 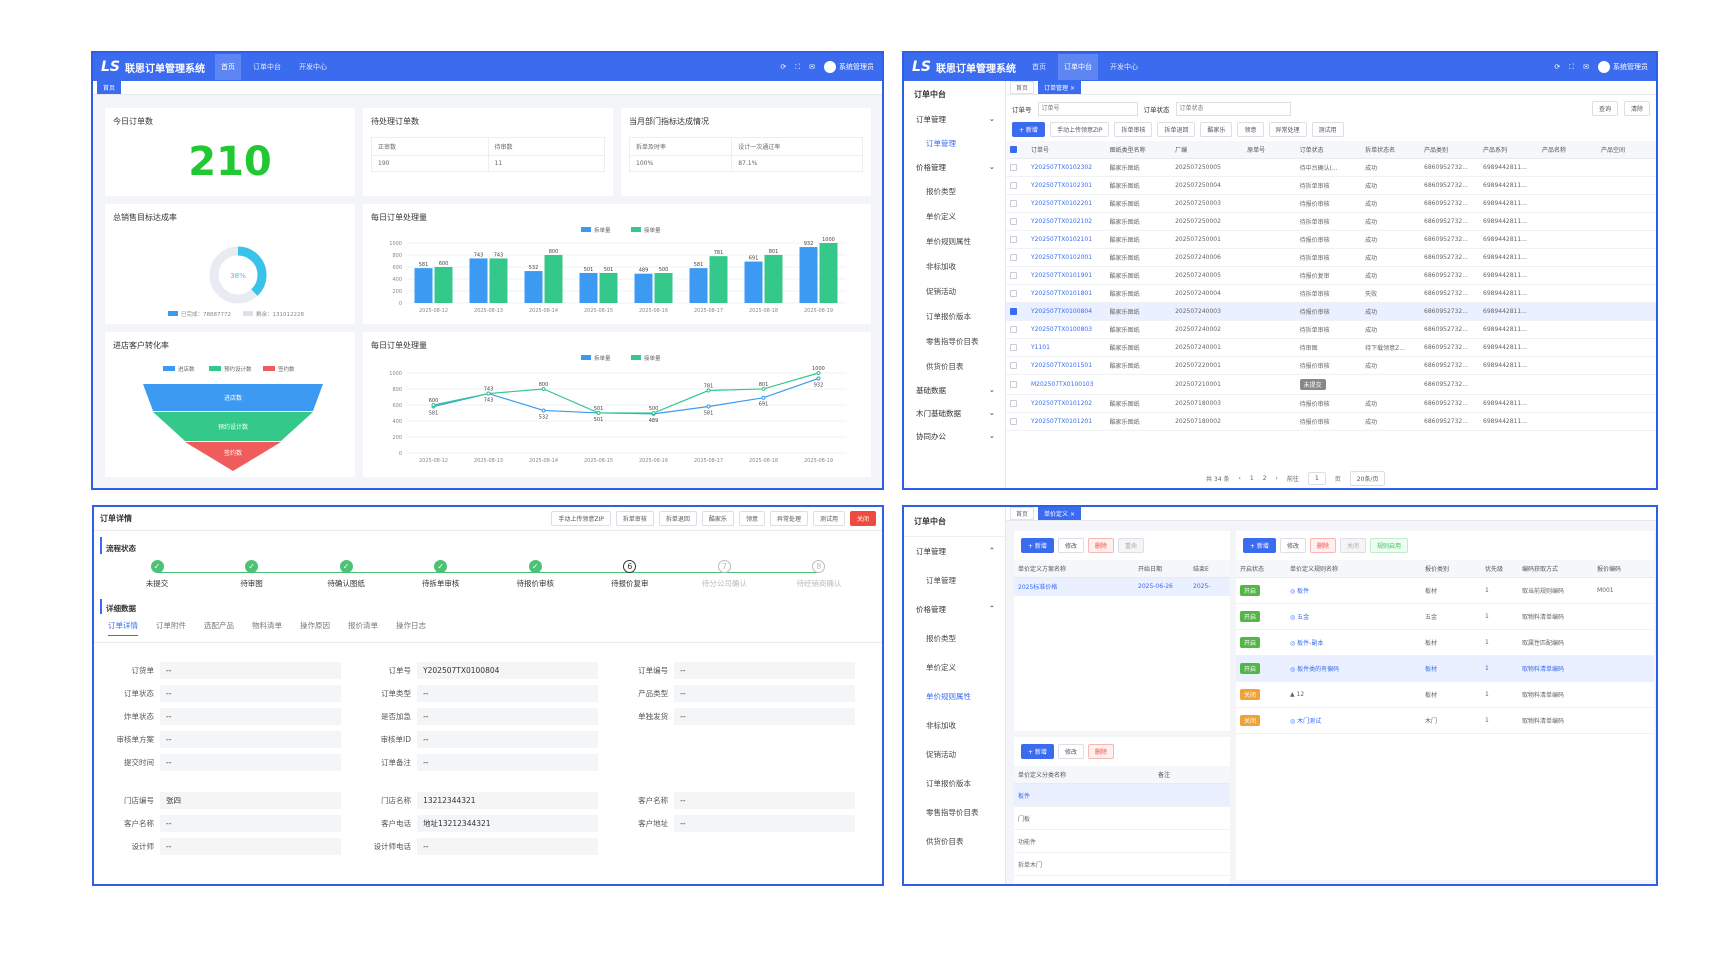 What do you see at coordinates (363, 625) in the screenshot?
I see `detail-tab: 报价清单` at bounding box center [363, 625].